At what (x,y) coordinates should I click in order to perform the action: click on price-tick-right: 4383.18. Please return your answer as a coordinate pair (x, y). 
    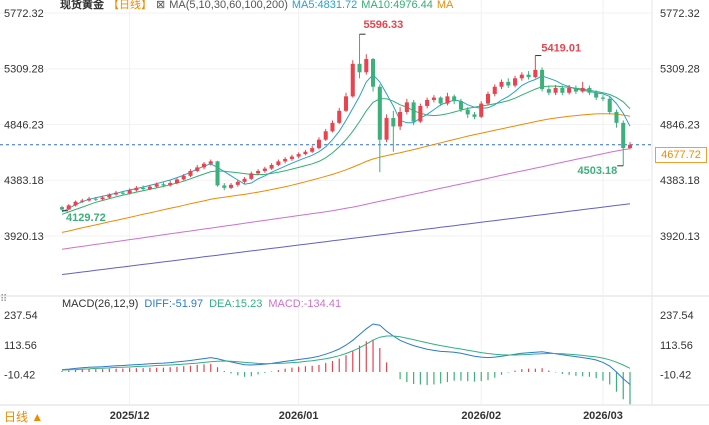
    Looking at the image, I should click on (680, 181).